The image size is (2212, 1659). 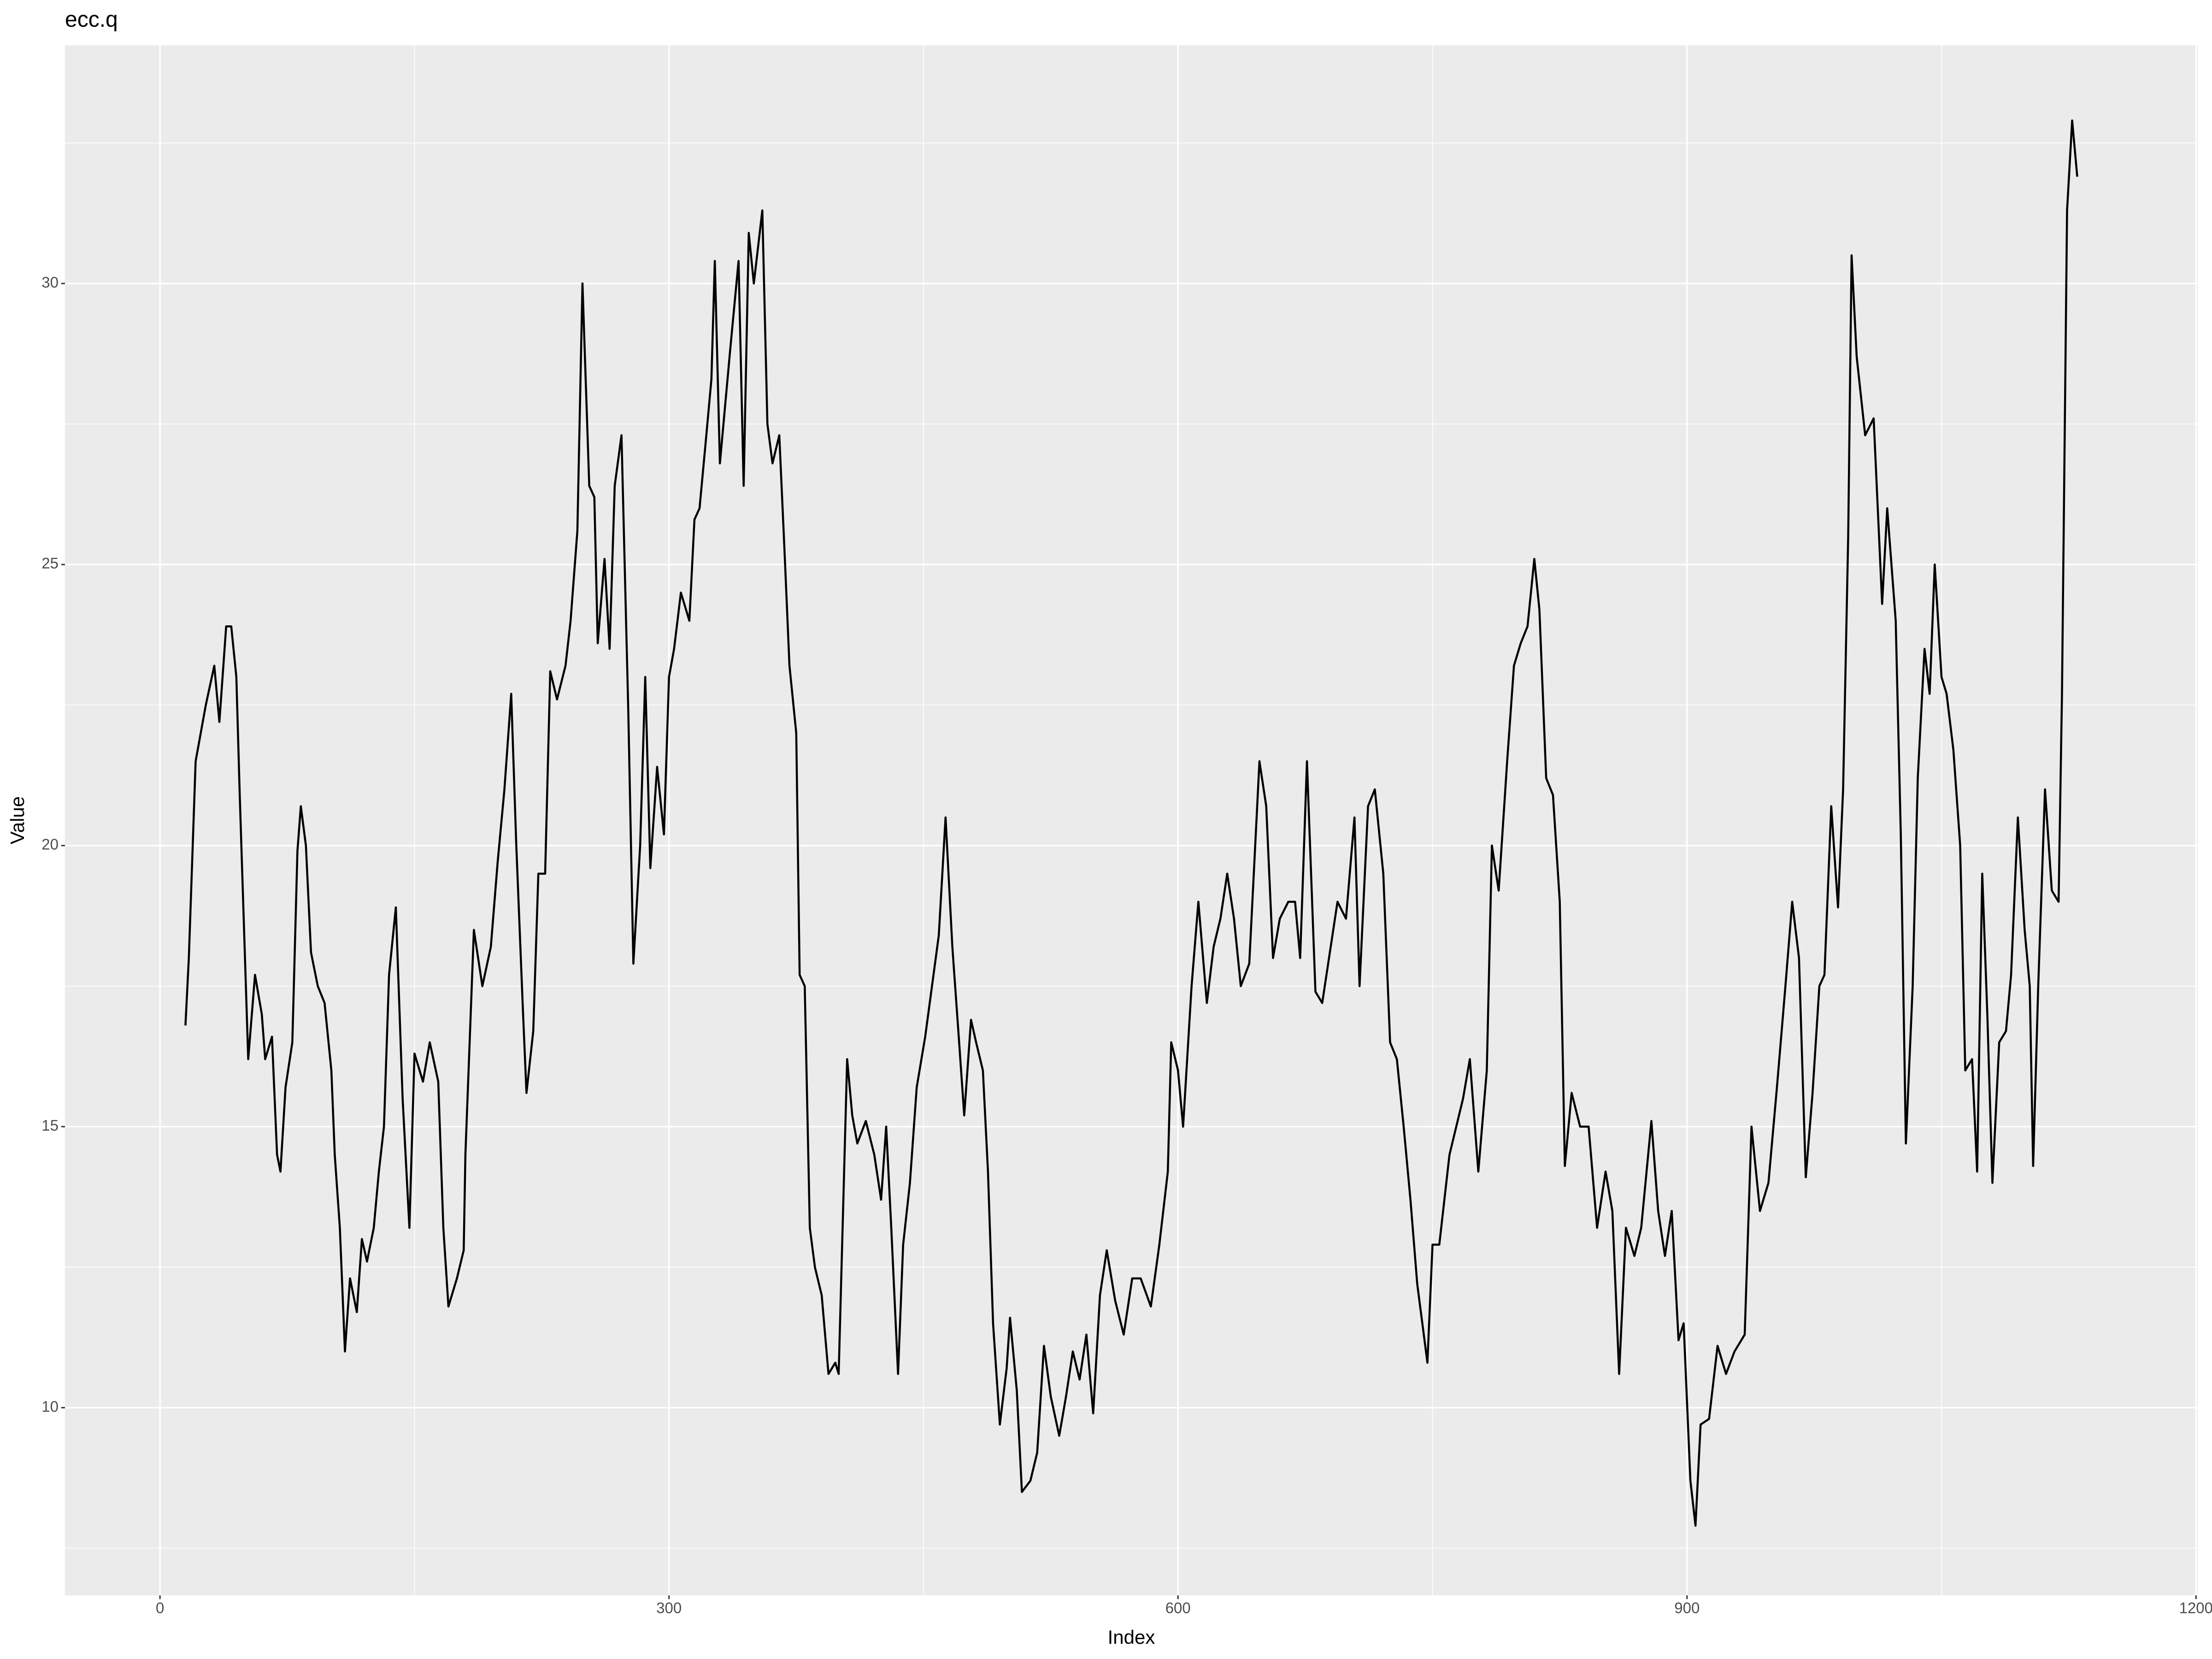 I want to click on x-tick-label: 0, so click(x=160, y=1608).